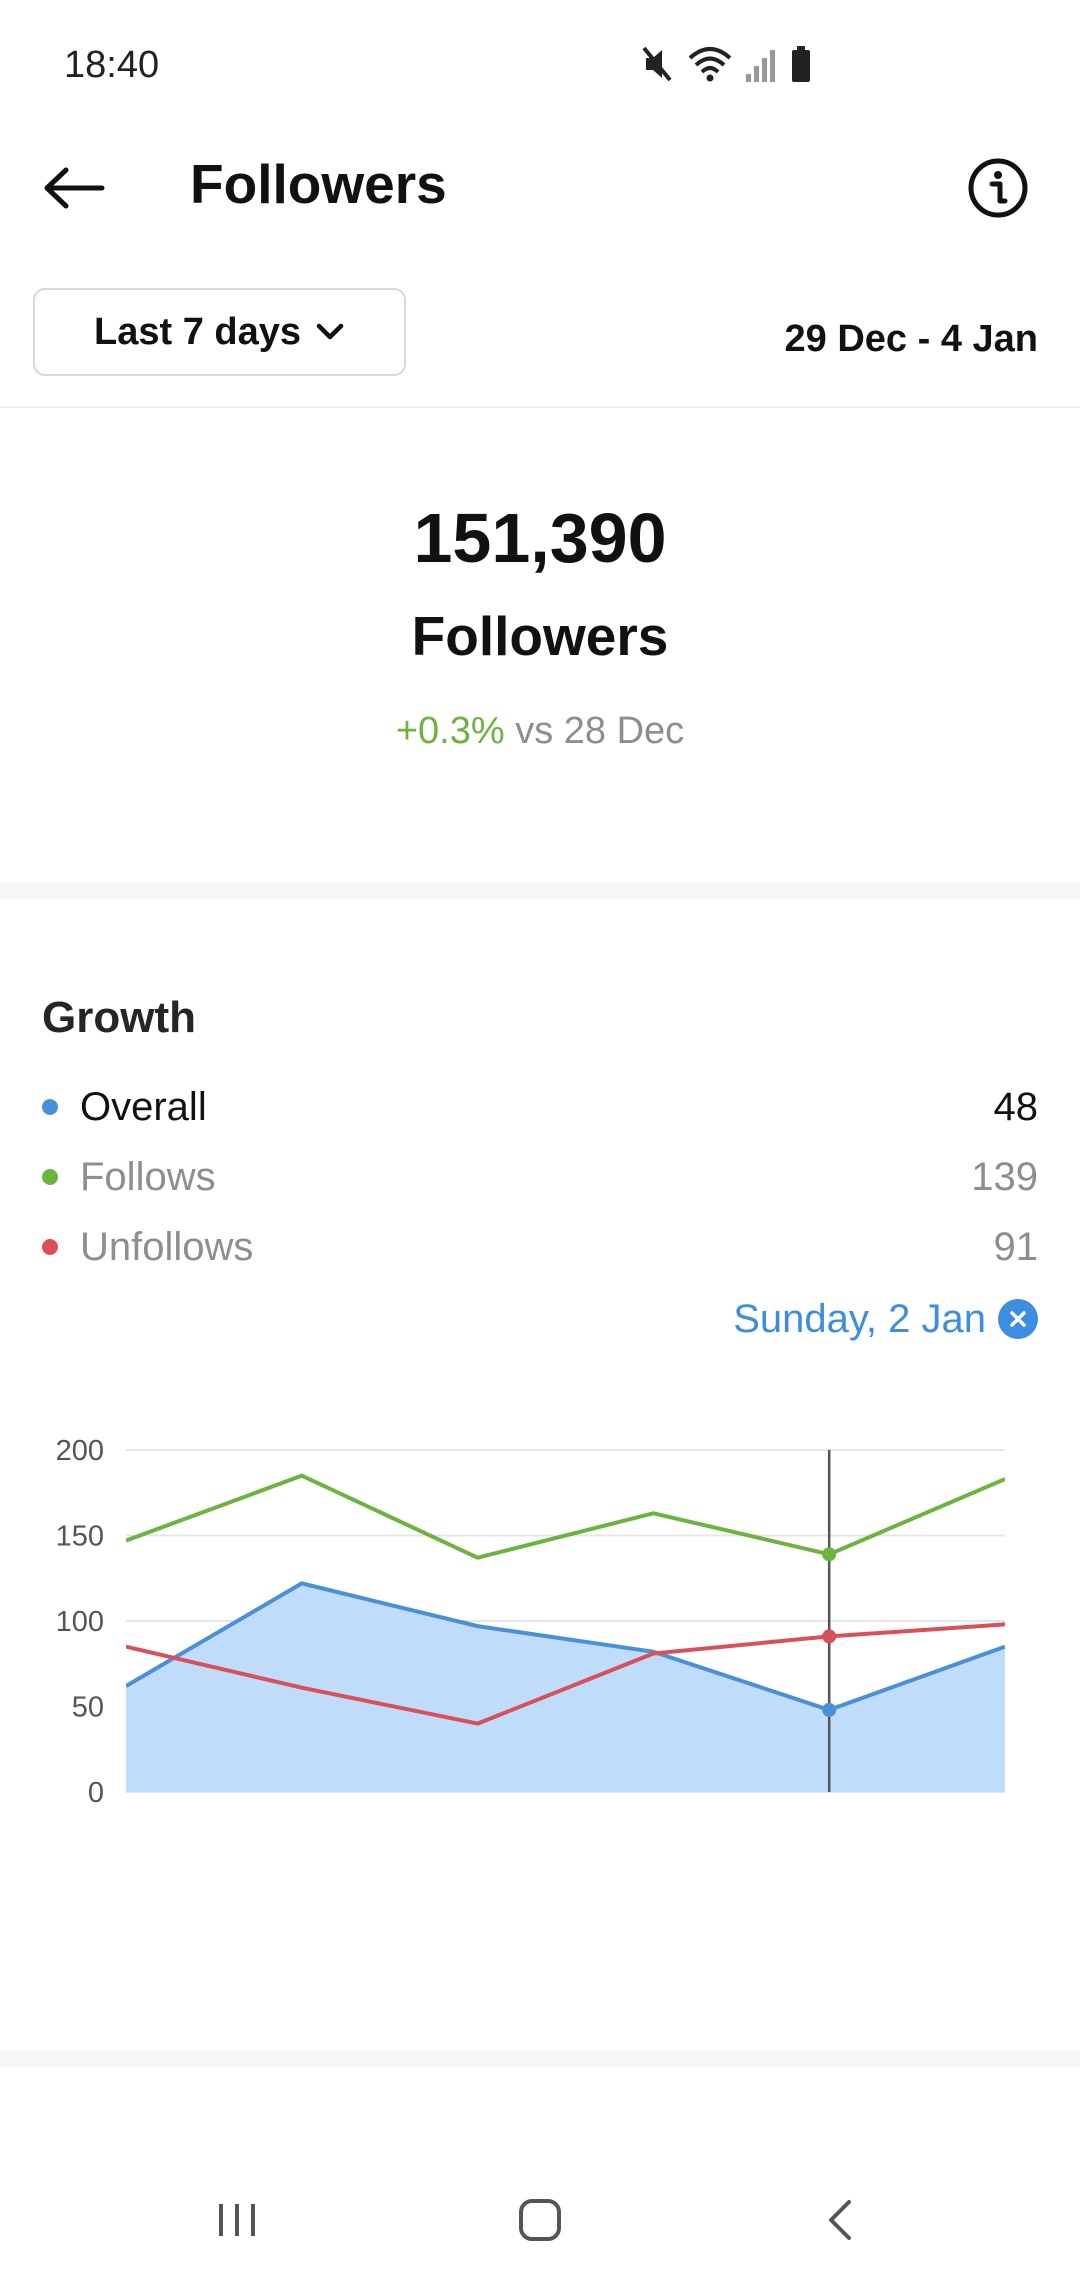 Image resolution: width=1080 pixels, height=2280 pixels. What do you see at coordinates (96, 1793) in the screenshot?
I see `y-tick-label: 0` at bounding box center [96, 1793].